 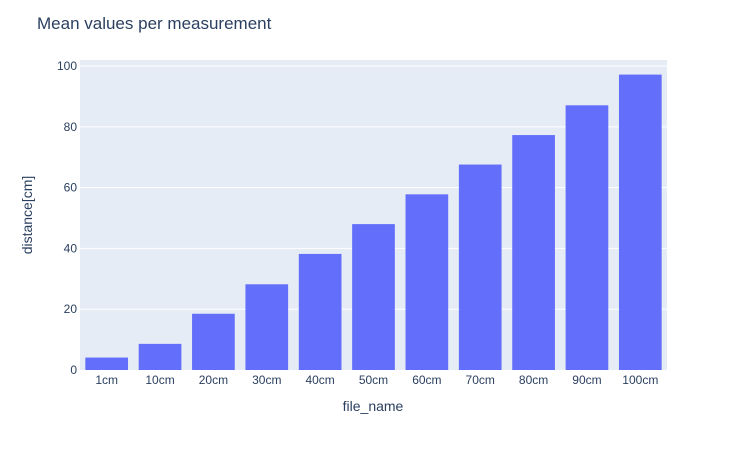 What do you see at coordinates (67, 218) in the screenshot?
I see `y-axis-ticks: 0 20 40 60 80 100` at bounding box center [67, 218].